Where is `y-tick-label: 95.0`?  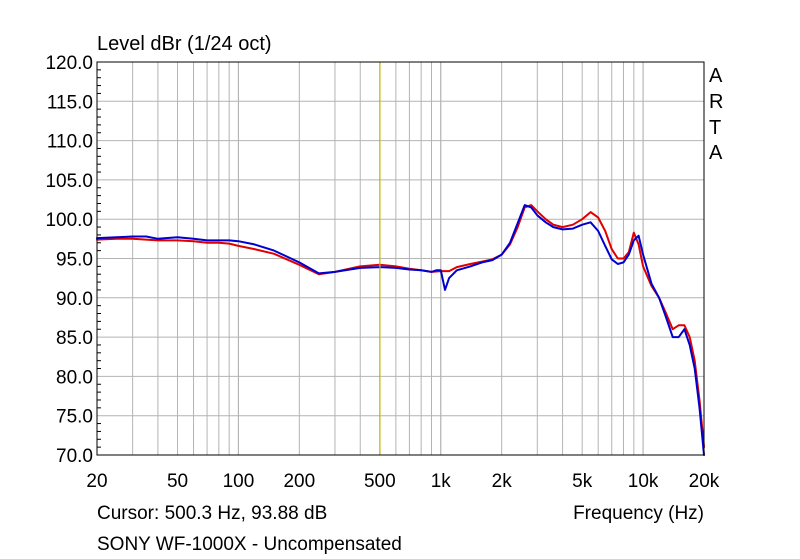
y-tick-label: 95.0 is located at coordinates (74, 260).